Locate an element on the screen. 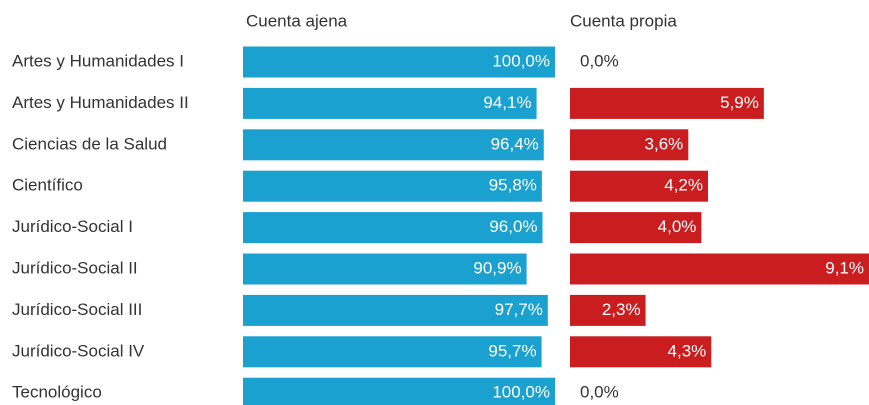 The height and width of the screenshot is (405, 869). value-label: 96,4% is located at coordinates (515, 143).